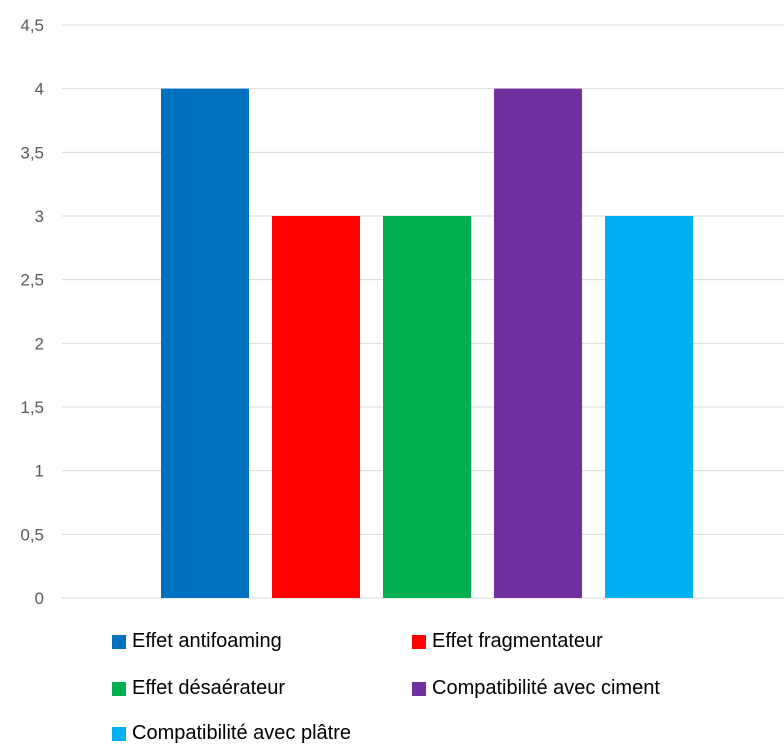 This screenshot has height=745, width=784. Describe the element at coordinates (39, 598) in the screenshot. I see `y-tick-label: 0` at that location.